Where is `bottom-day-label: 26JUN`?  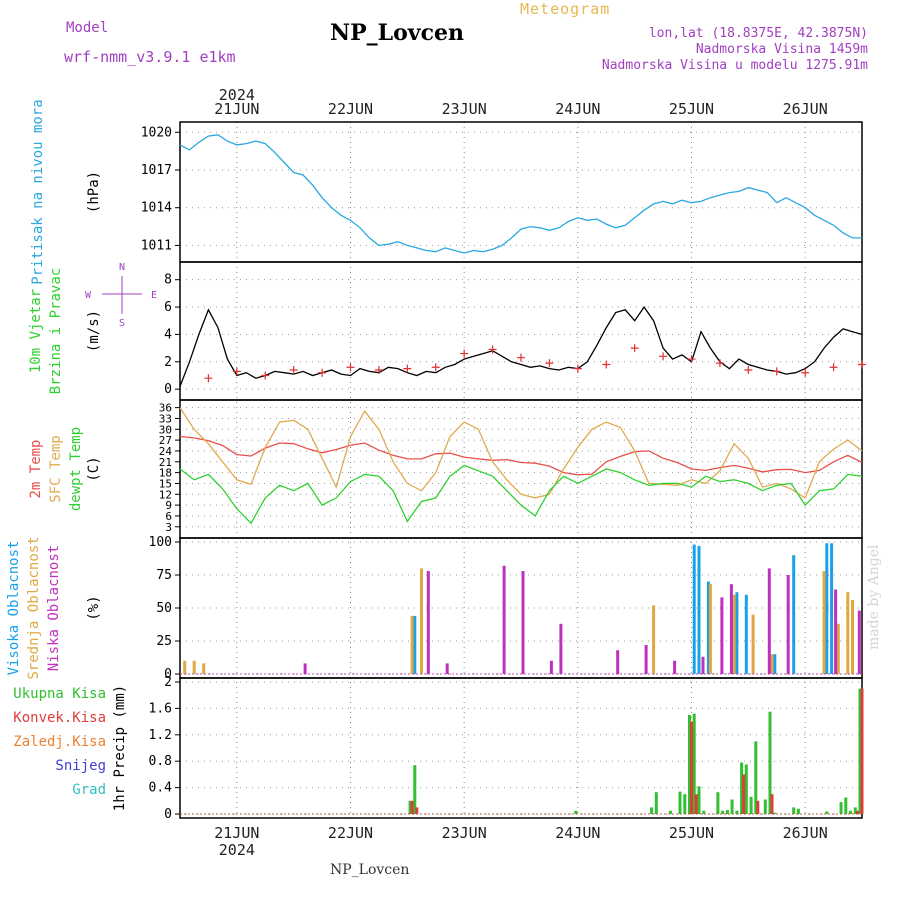
bottom-day-label: 26JUN is located at coordinates (805, 833).